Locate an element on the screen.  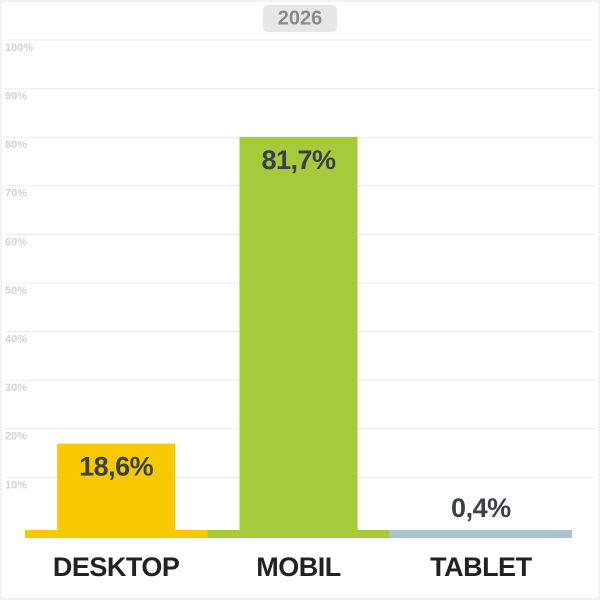
y-tick-label: 30% is located at coordinates (16, 388).